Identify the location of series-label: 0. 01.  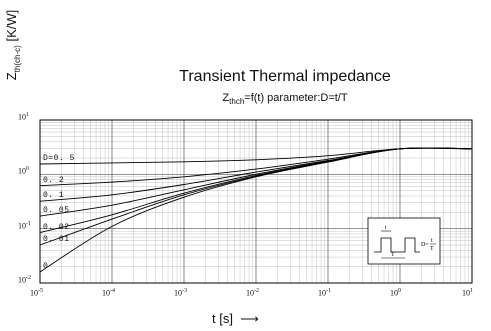
(56, 240).